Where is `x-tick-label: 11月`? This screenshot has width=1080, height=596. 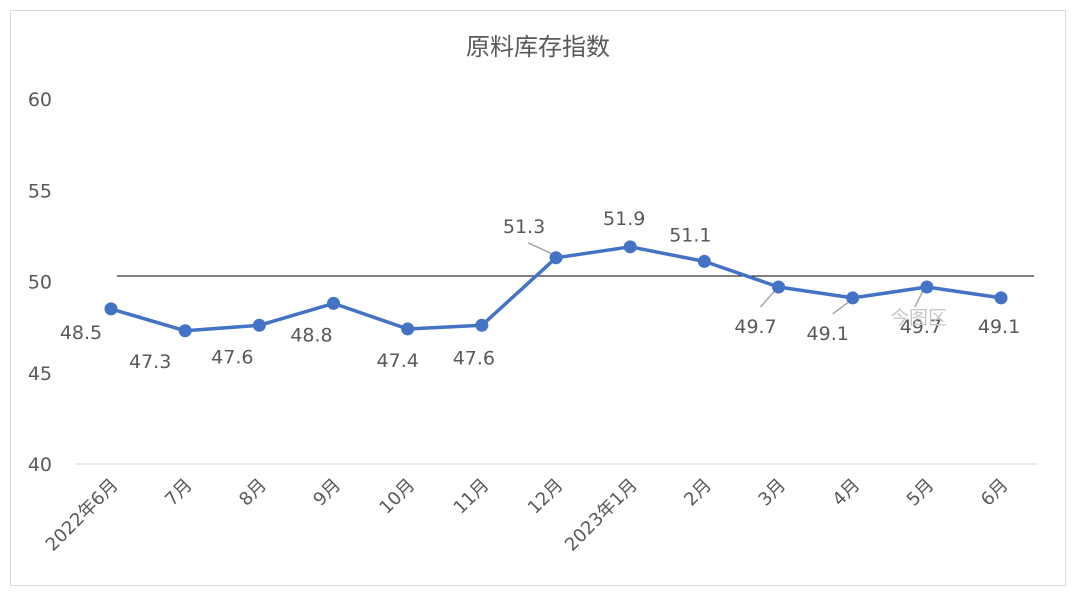 x-tick-label: 11月 is located at coordinates (472, 497).